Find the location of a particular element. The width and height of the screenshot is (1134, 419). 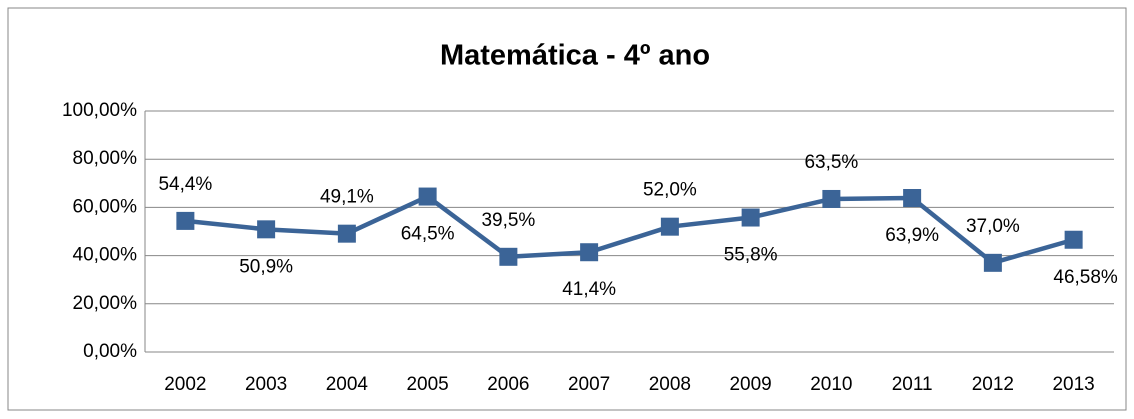

y-tick-label: 40,00% is located at coordinates (105, 255).